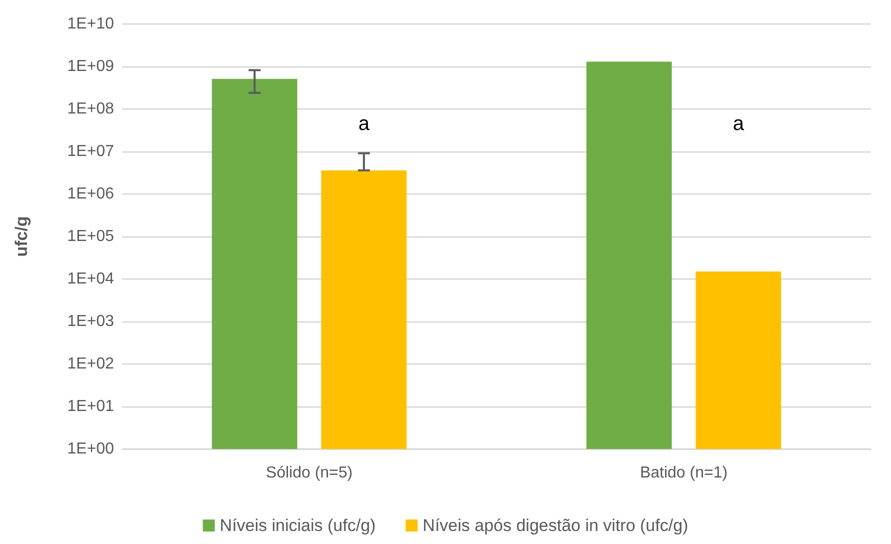 This screenshot has height=544, width=891. I want to click on legend-label: Níveis após digestão in vitro (ufc/g), so click(555, 525).